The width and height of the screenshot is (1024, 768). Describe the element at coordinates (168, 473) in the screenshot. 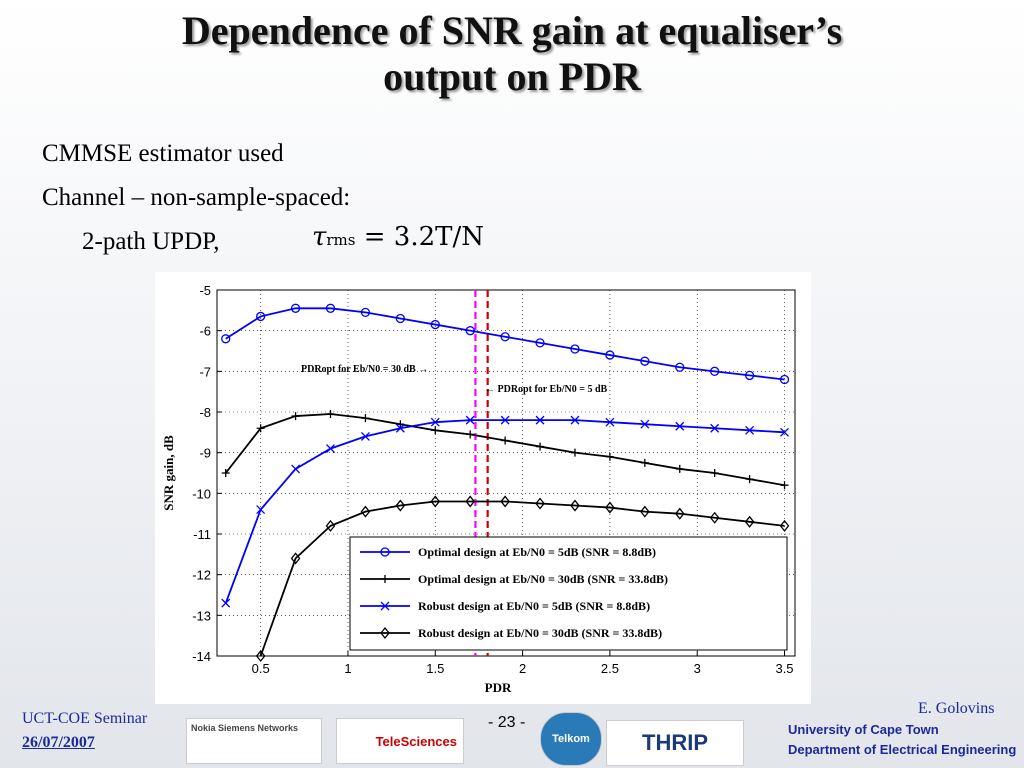

I see `y-axis-label: SNR gain, dB` at that location.